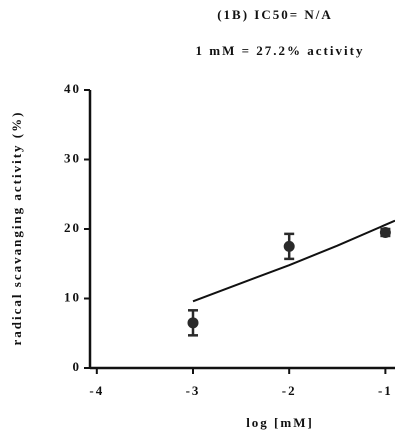 This screenshot has height=437, width=395. Describe the element at coordinates (280, 50) in the screenshot. I see `chart-subtitle: 1 mM = 27.2% activity` at that location.